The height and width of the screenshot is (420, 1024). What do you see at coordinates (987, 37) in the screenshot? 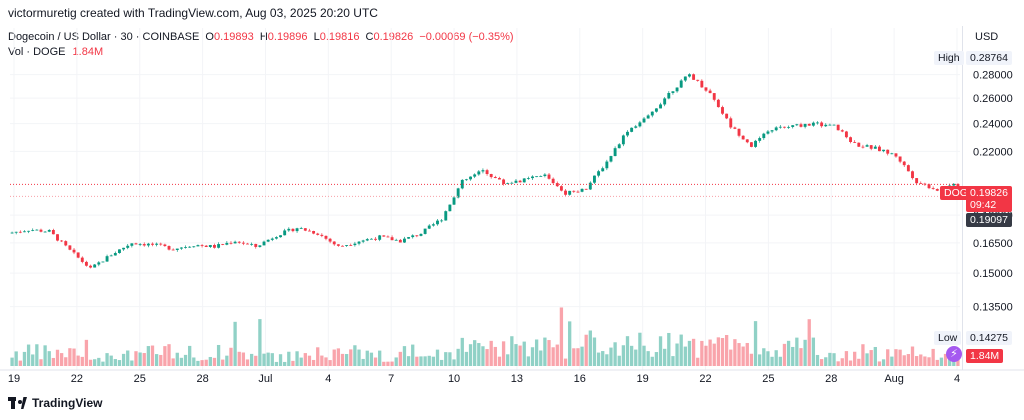
I see `currency-label: USD` at bounding box center [987, 37].